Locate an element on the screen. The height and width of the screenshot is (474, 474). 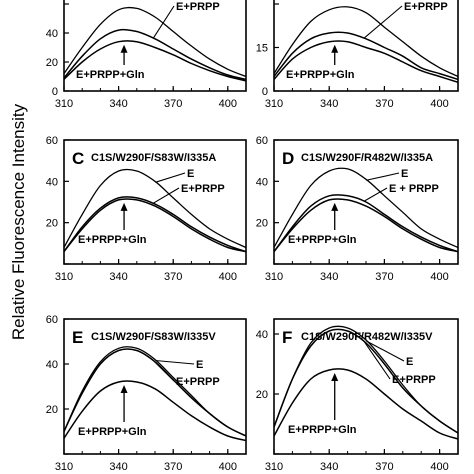
panel-title: C1S/W290F/S83W/I335V is located at coordinates (153, 337).